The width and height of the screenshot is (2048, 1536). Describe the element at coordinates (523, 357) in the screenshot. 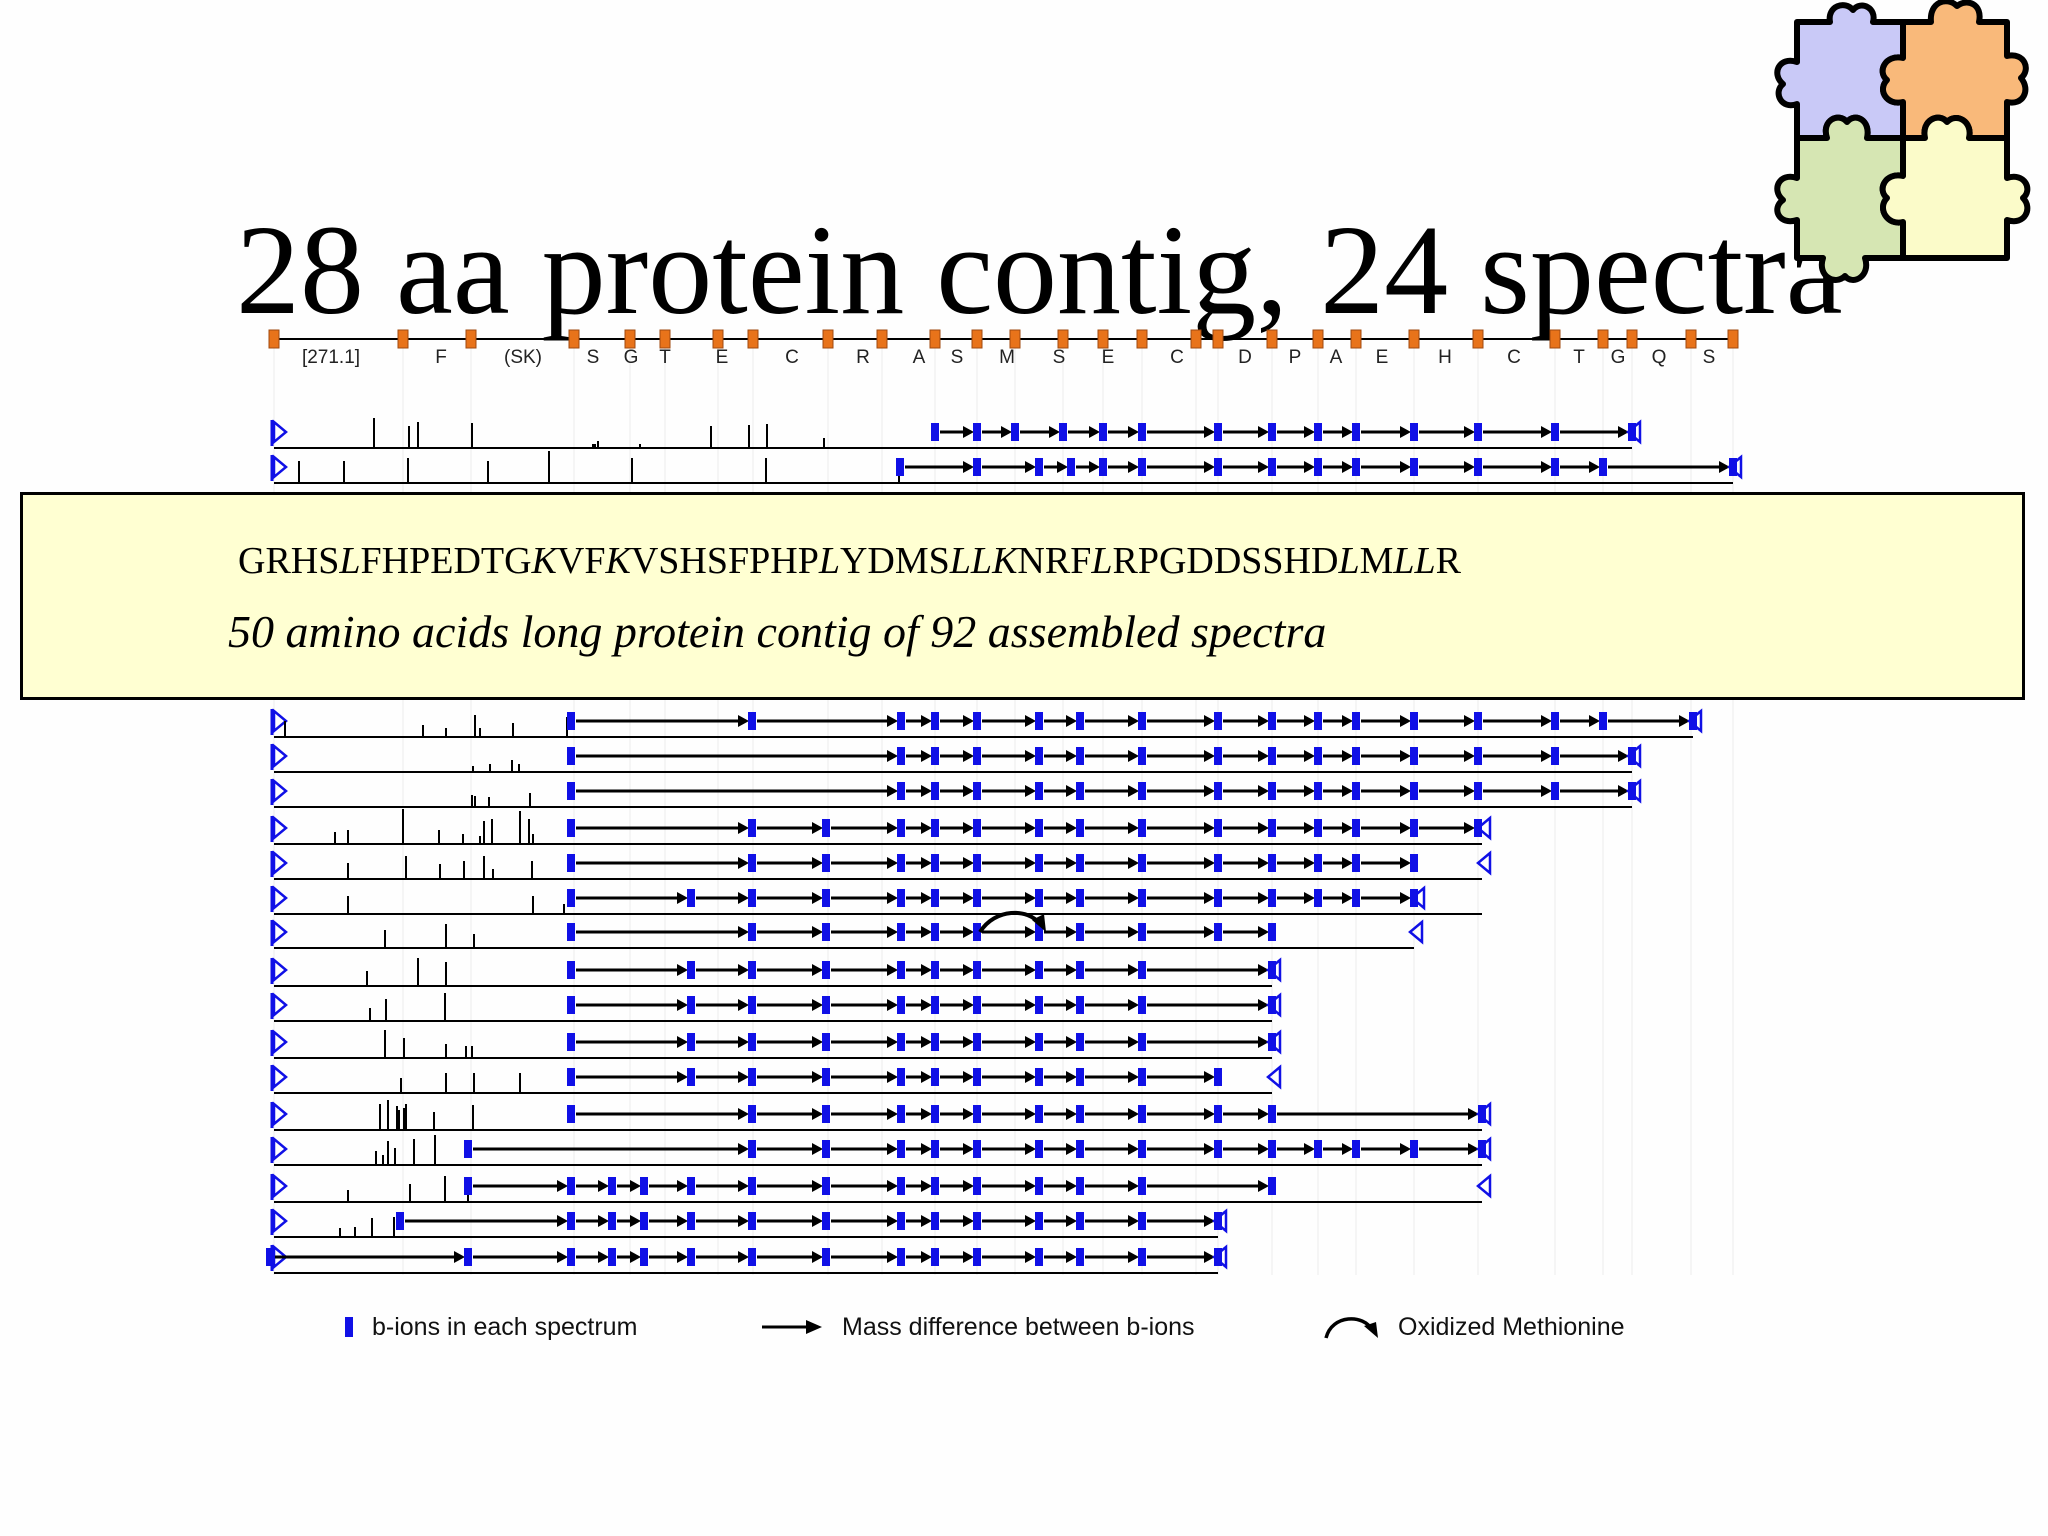

I see `residue-label: (SK)` at that location.